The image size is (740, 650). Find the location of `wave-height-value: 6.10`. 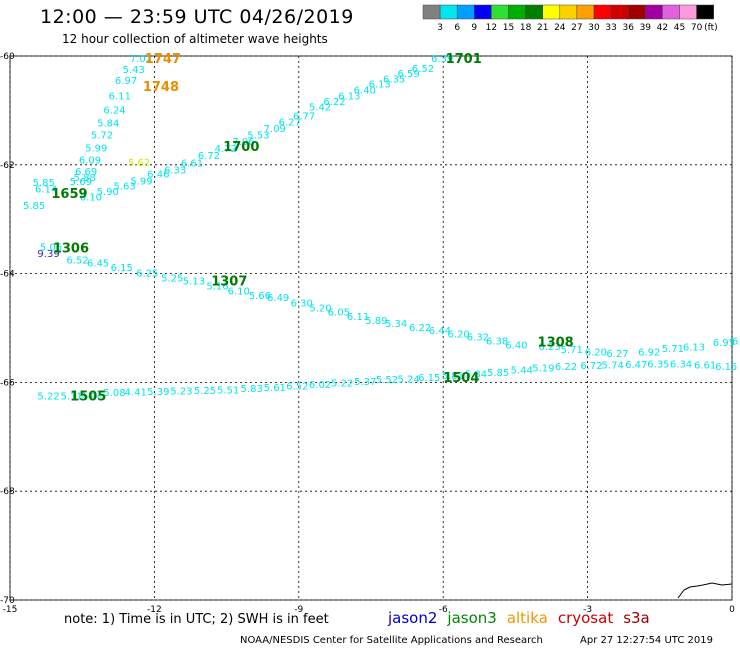

wave-height-value: 6.10 is located at coordinates (91, 197).